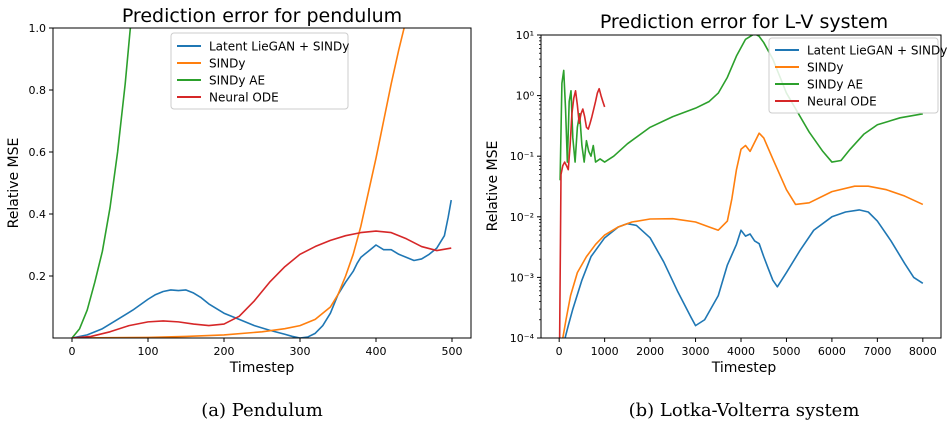 The height and width of the screenshot is (422, 950). Describe the element at coordinates (38, 90) in the screenshot. I see `y-tick-label: 0.8` at that location.